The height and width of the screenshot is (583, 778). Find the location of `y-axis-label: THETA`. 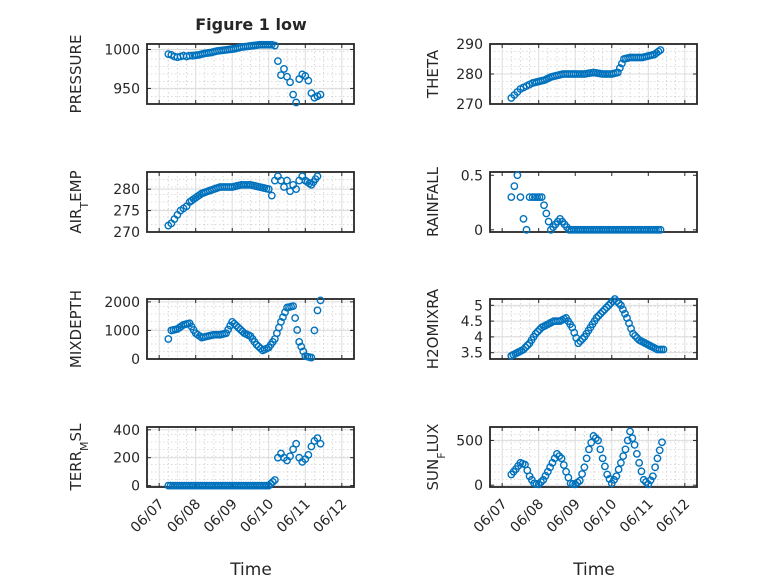

y-axis-label: THETA is located at coordinates (433, 74).